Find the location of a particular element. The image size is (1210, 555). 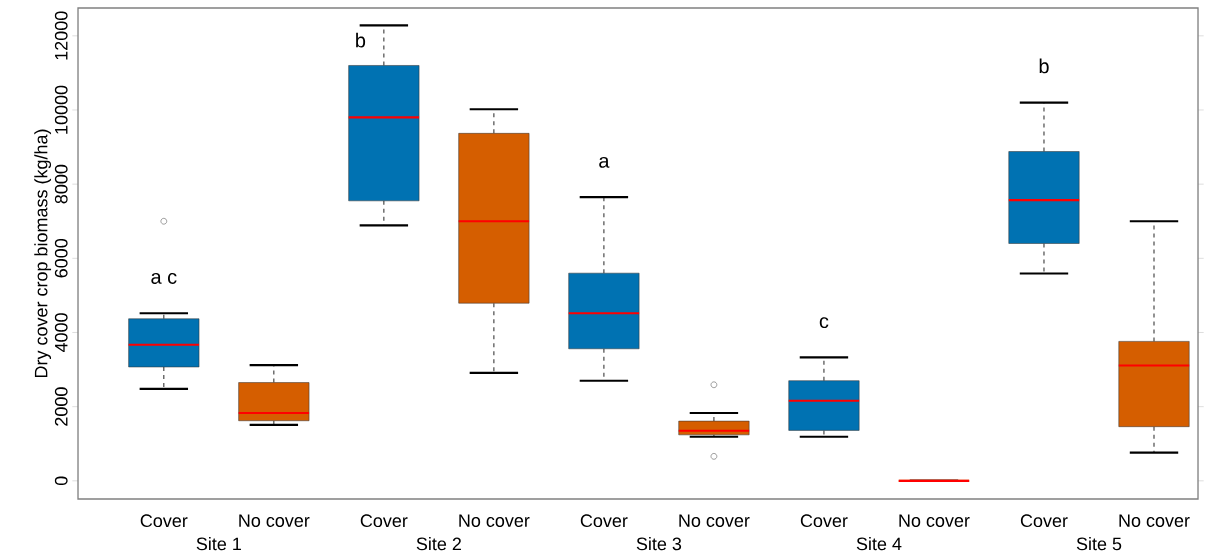

annotation: c is located at coordinates (824, 323).